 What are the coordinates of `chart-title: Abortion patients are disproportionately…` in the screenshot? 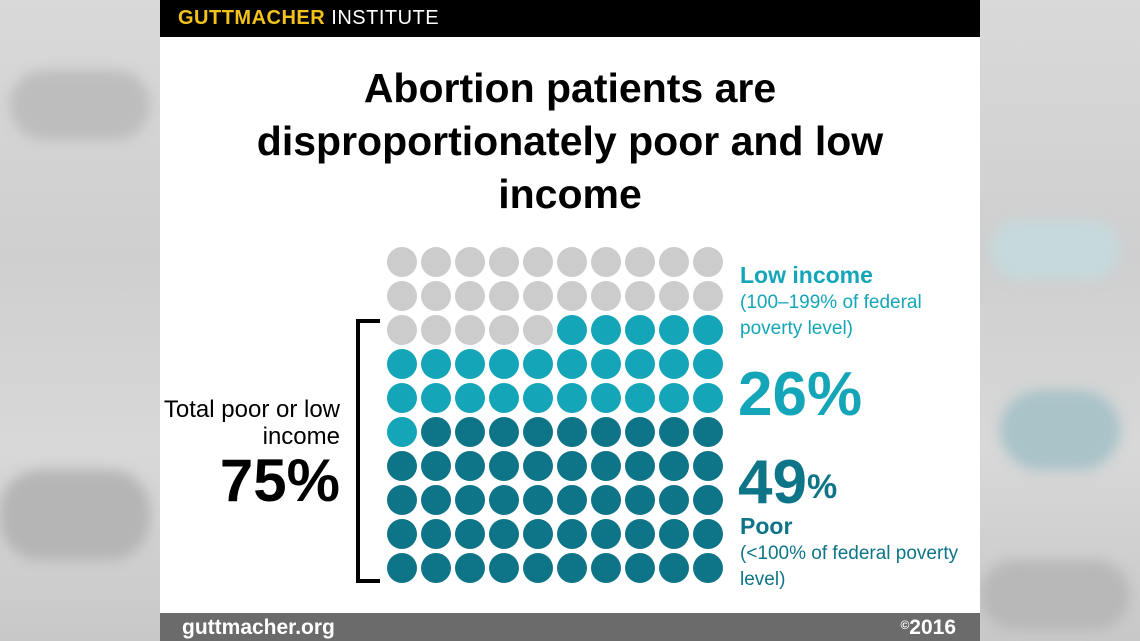 It's located at (570, 141).